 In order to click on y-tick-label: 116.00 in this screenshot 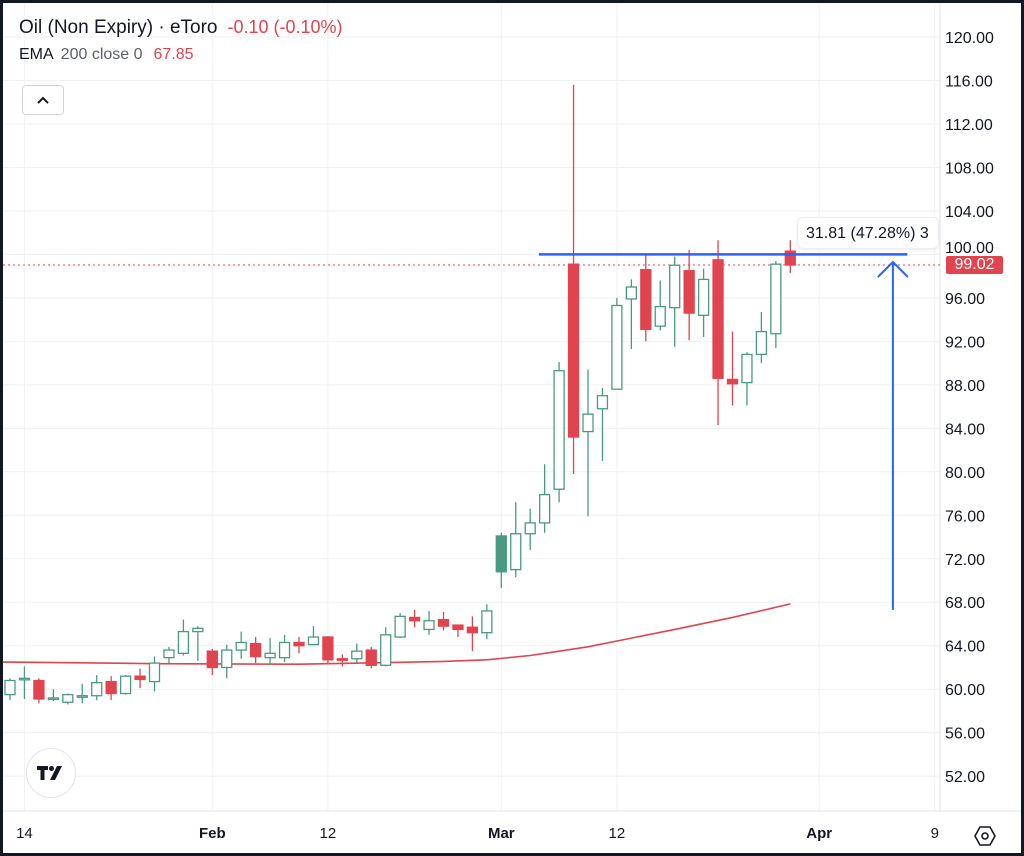, I will do `click(969, 81)`.